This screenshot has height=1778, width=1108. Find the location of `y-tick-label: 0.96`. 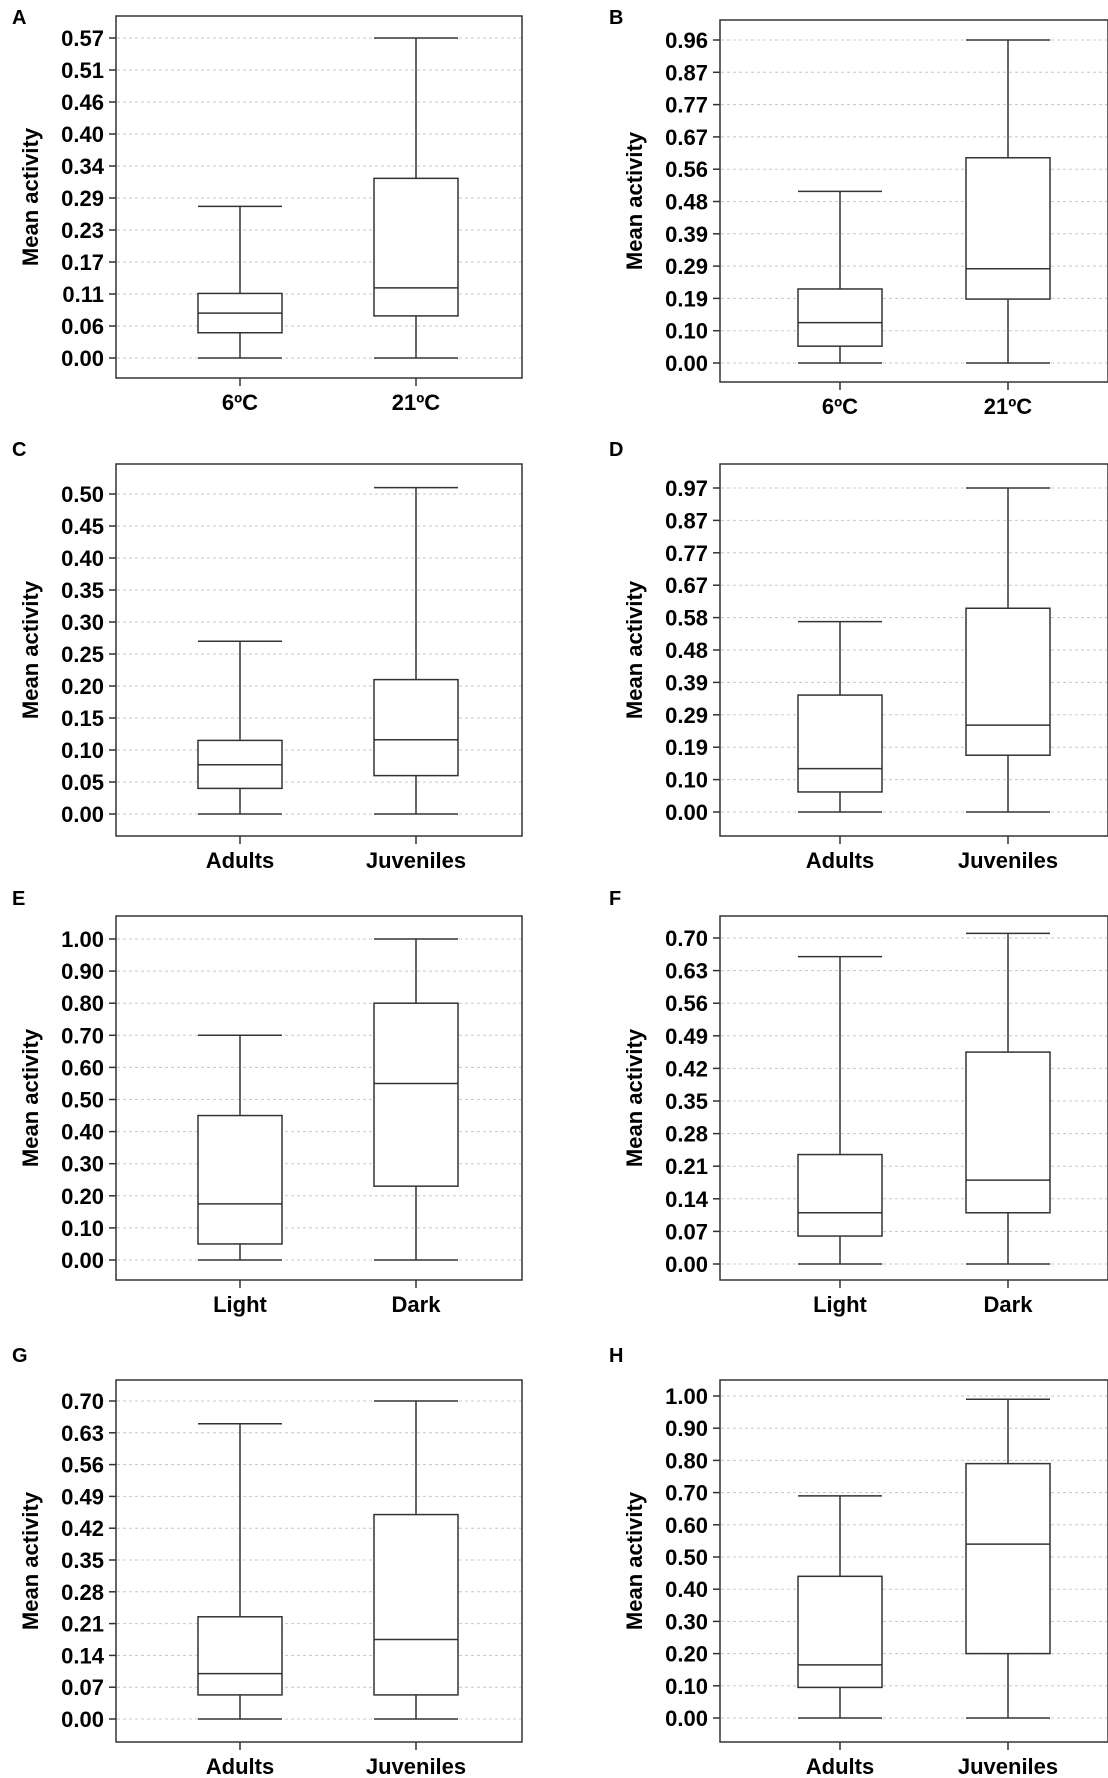

y-tick-label: 0.96 is located at coordinates (686, 40).